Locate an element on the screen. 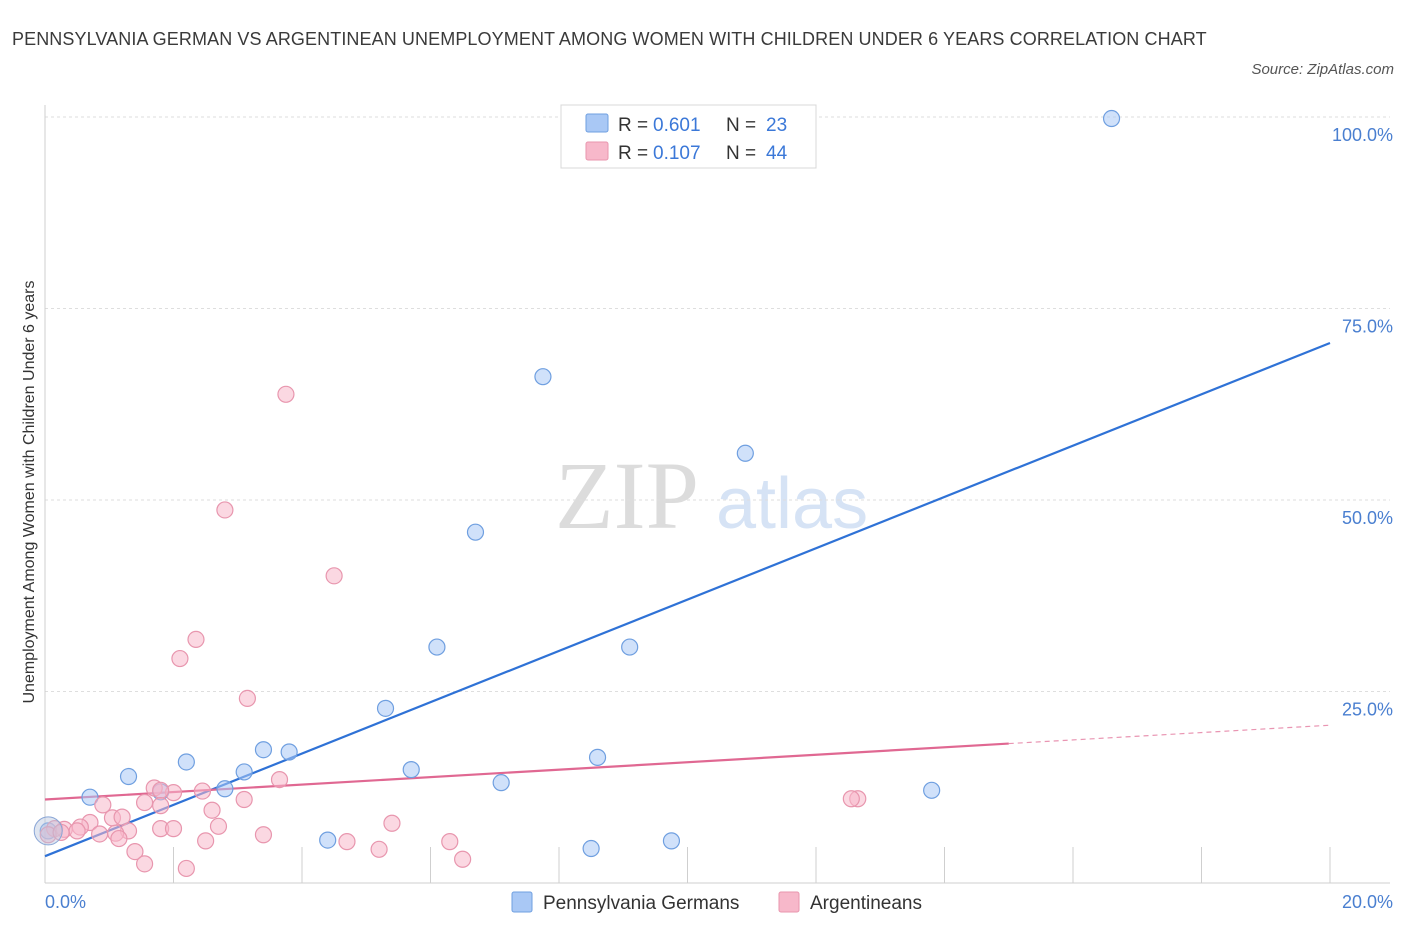  y-tick-label-75: 75.0% is located at coordinates (1367, 327).